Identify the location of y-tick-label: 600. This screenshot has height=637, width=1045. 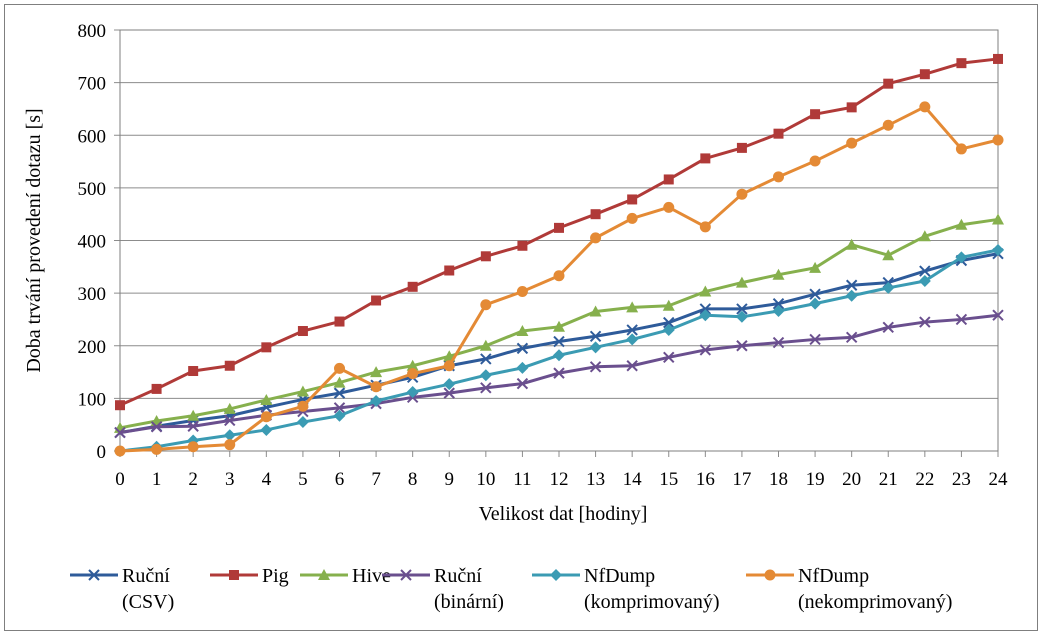
(92, 136).